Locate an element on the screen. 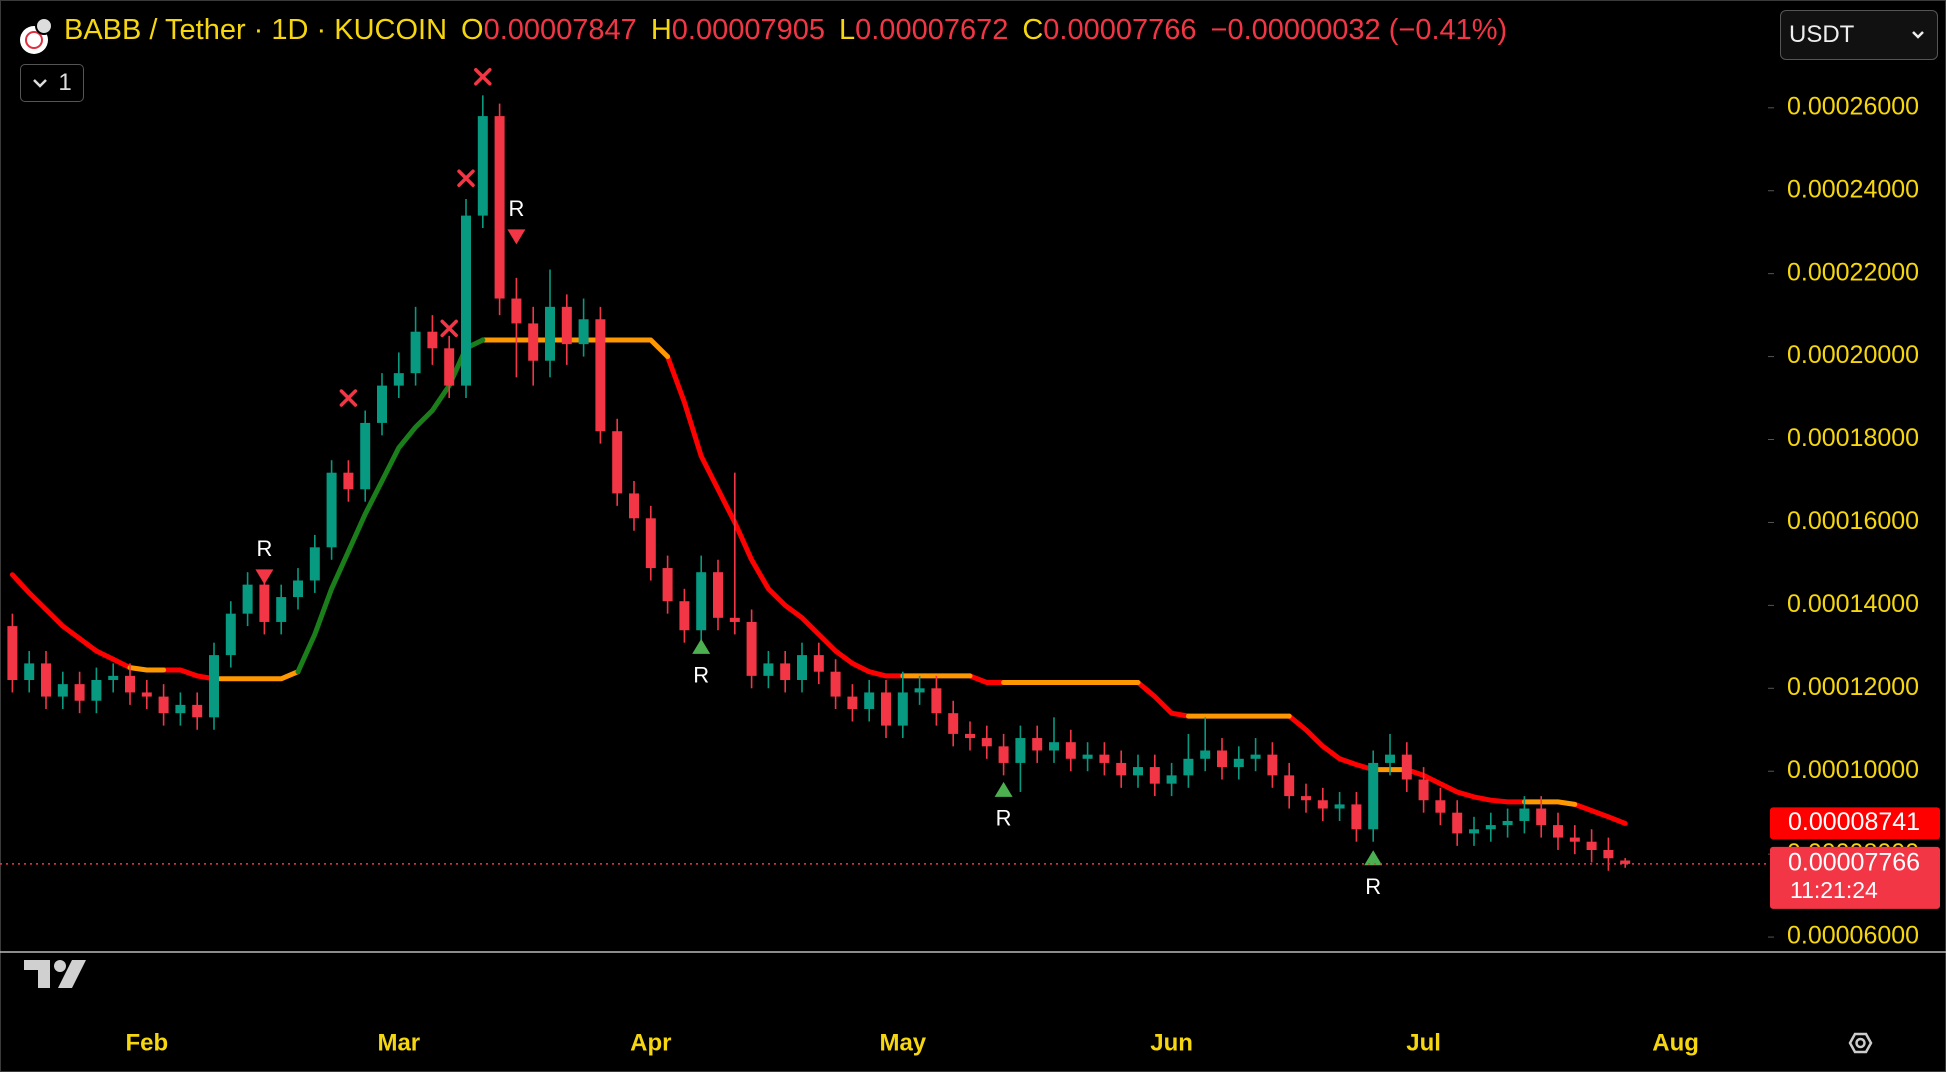 Image resolution: width=1946 pixels, height=1072 pixels. chevron is located at coordinates (1918, 35).